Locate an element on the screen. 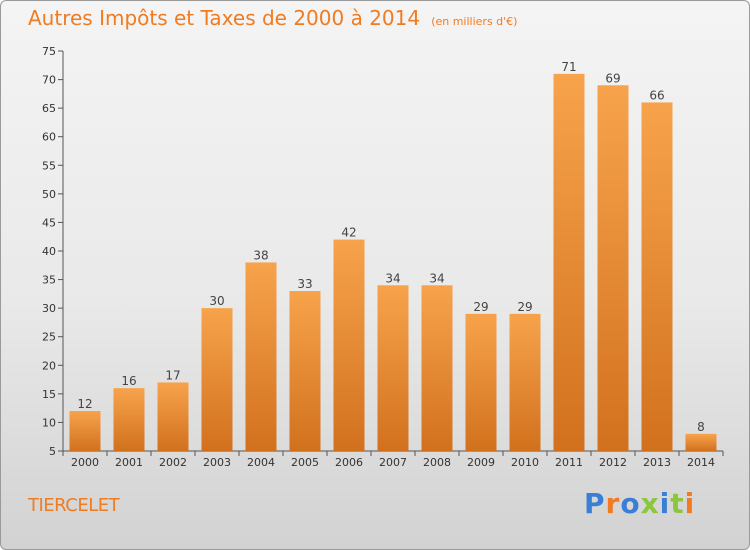 This screenshot has height=550, width=750. data-label-2006: 42 is located at coordinates (348, 233).